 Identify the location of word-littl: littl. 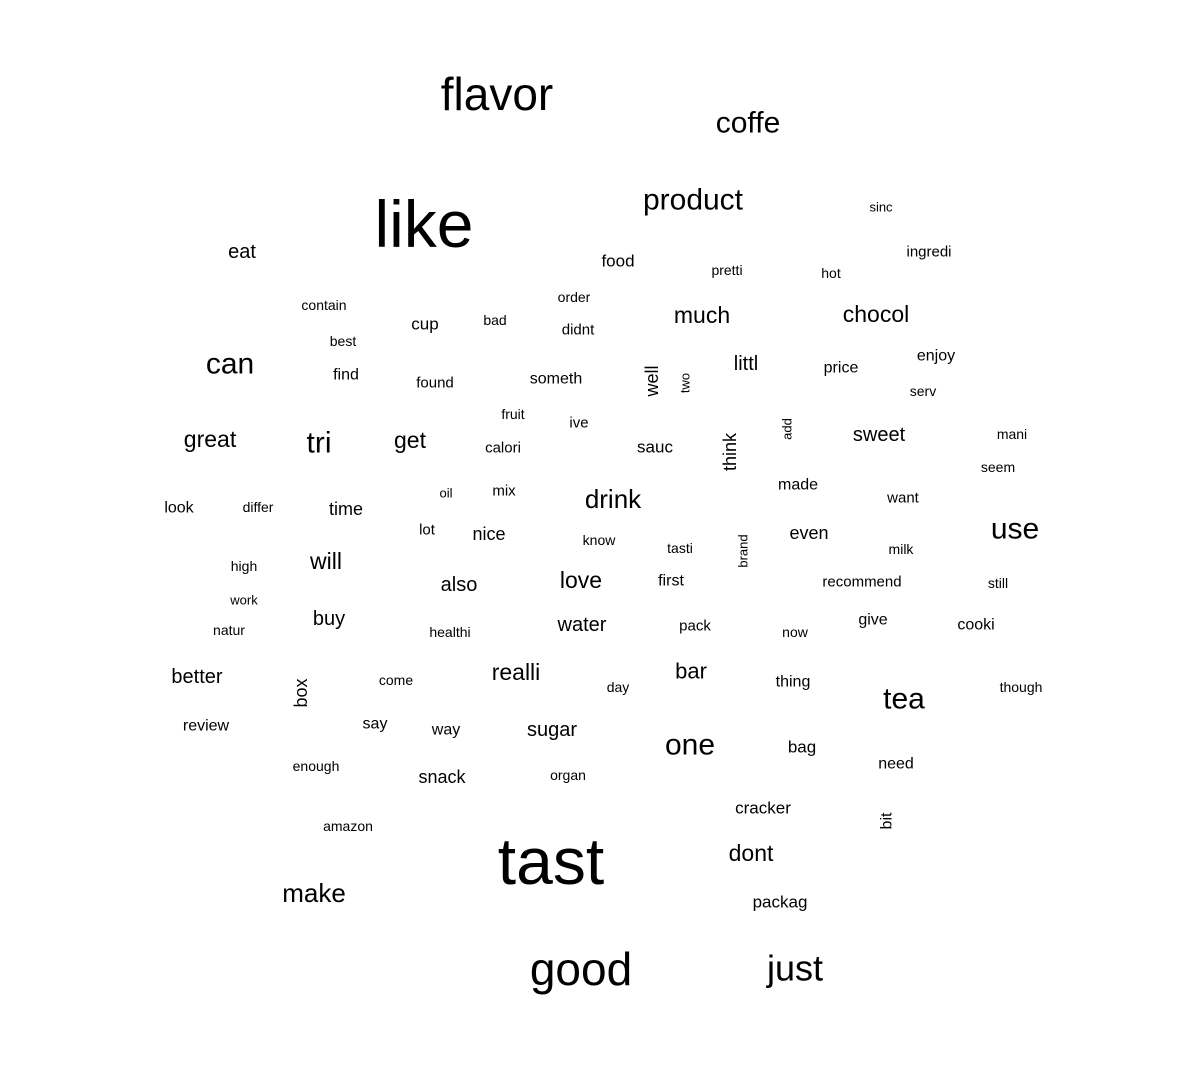
(746, 364).